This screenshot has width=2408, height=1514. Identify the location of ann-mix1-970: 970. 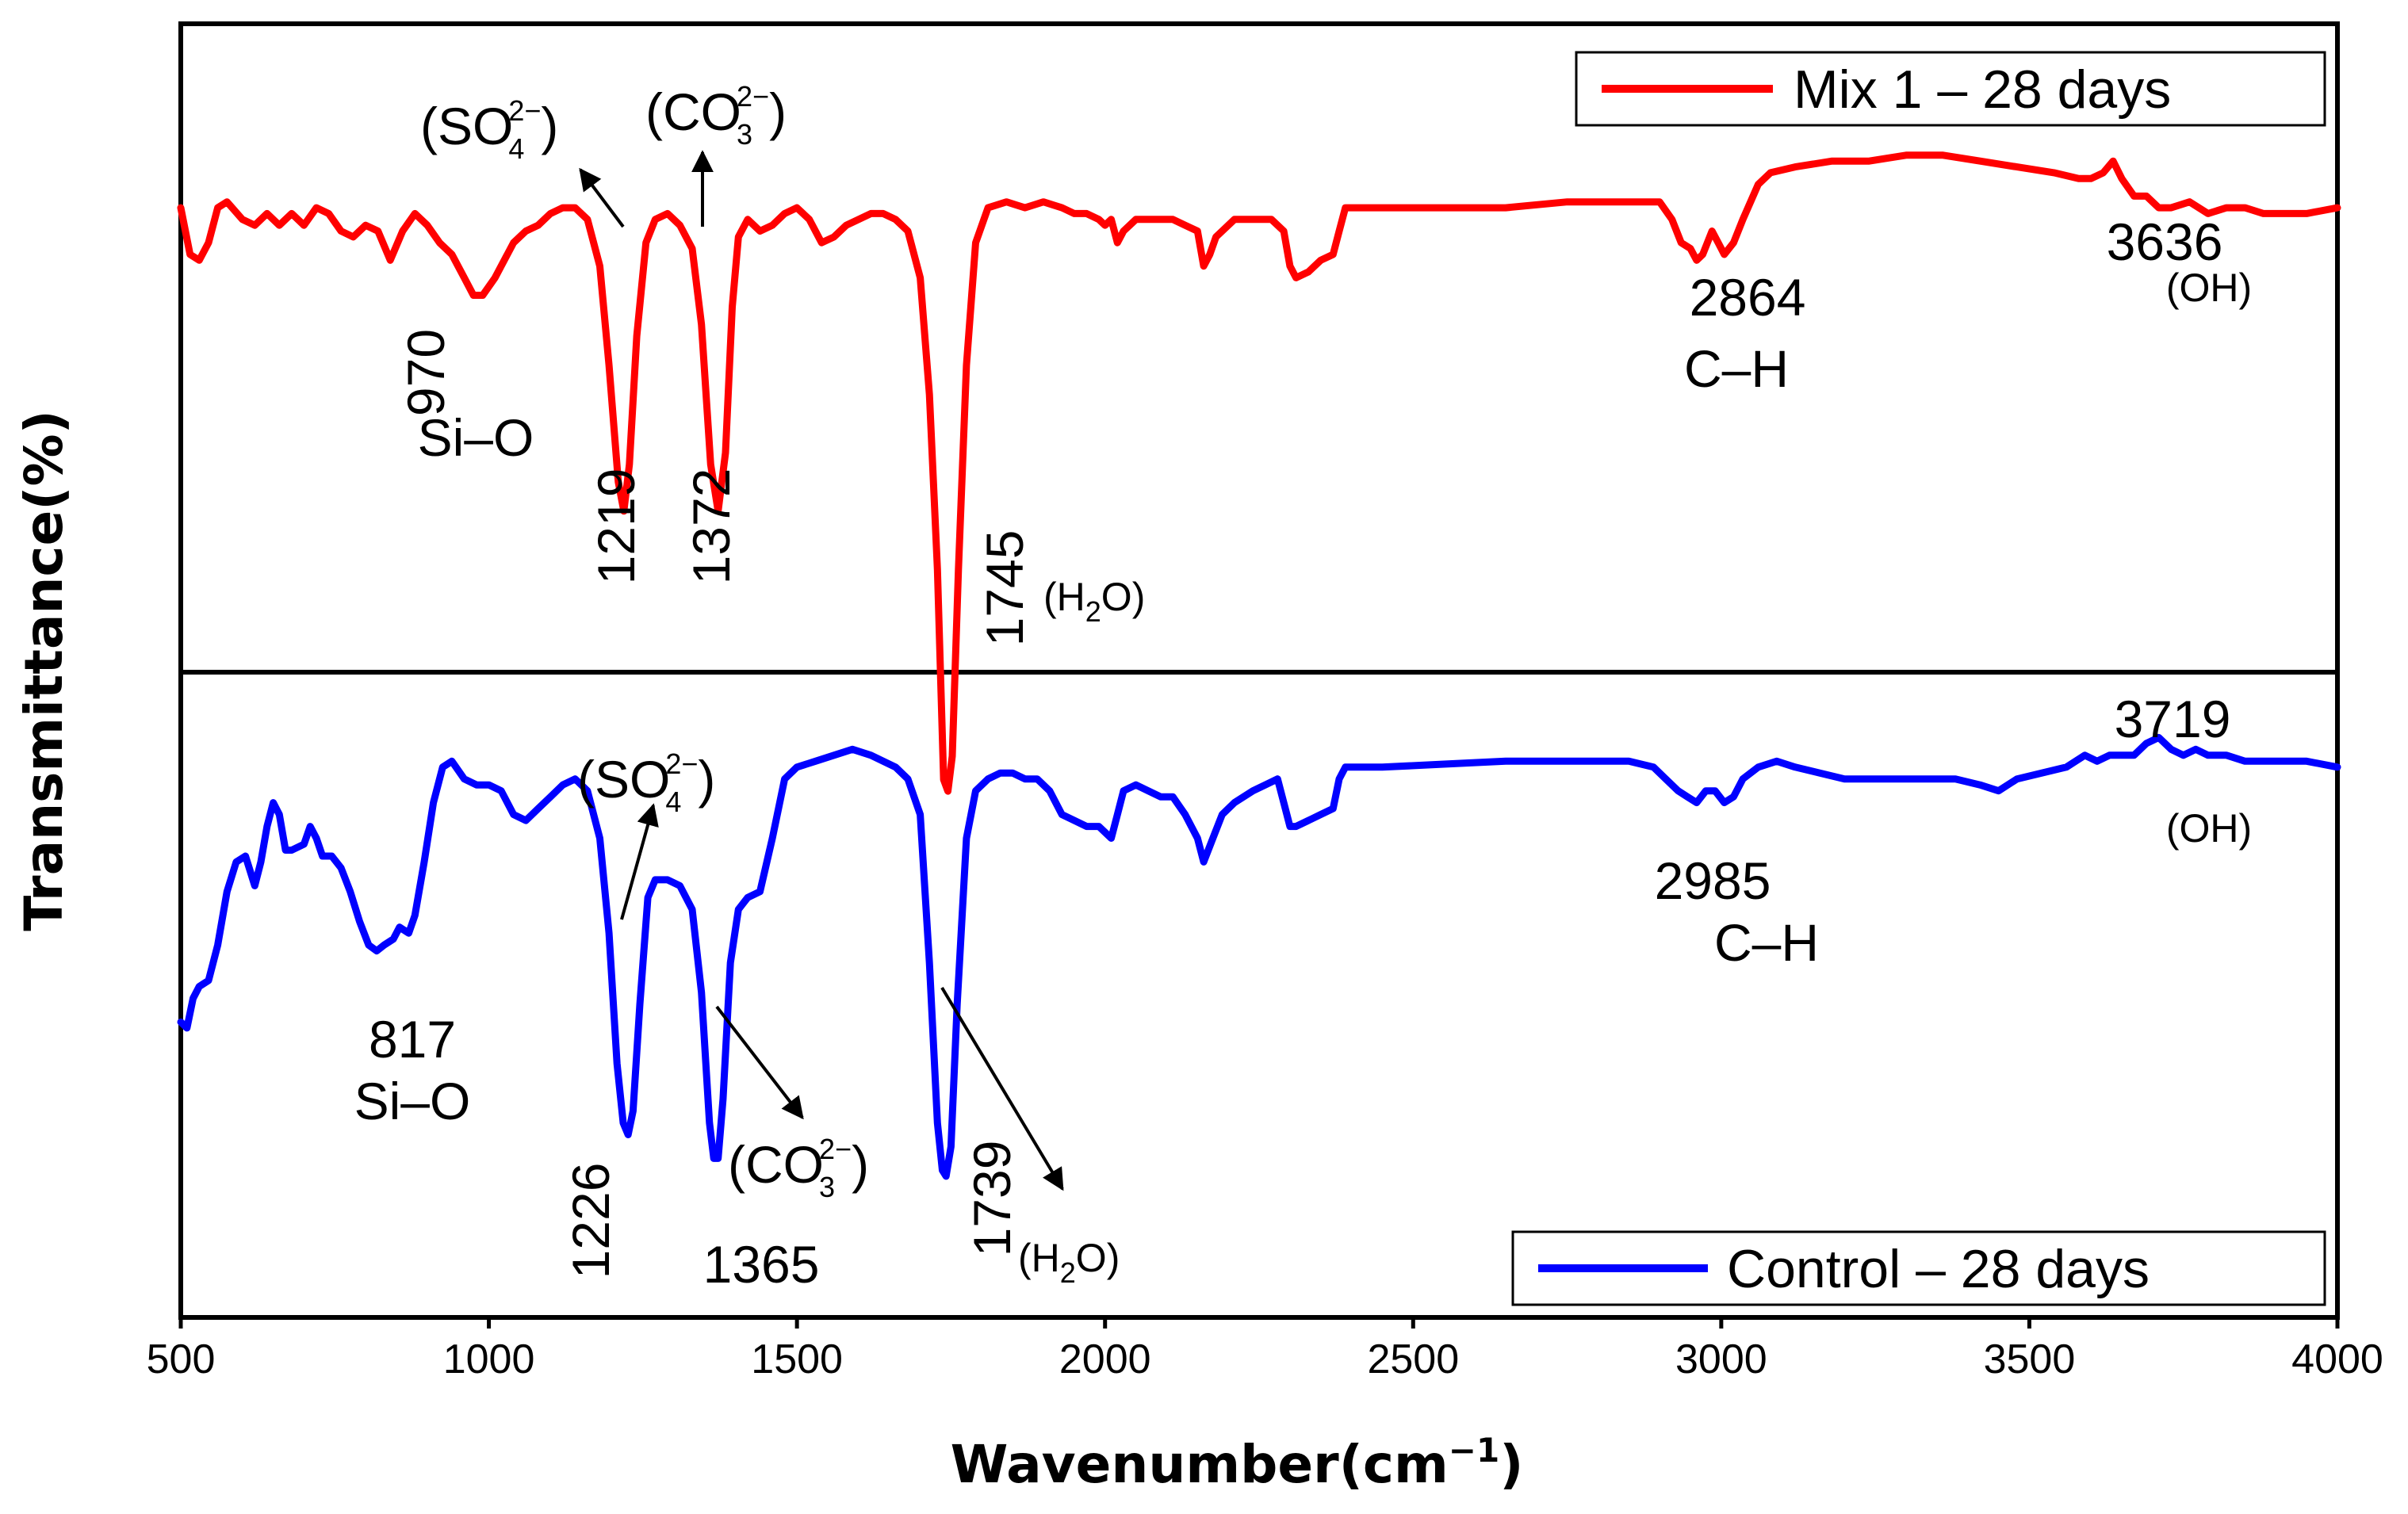
(425, 373).